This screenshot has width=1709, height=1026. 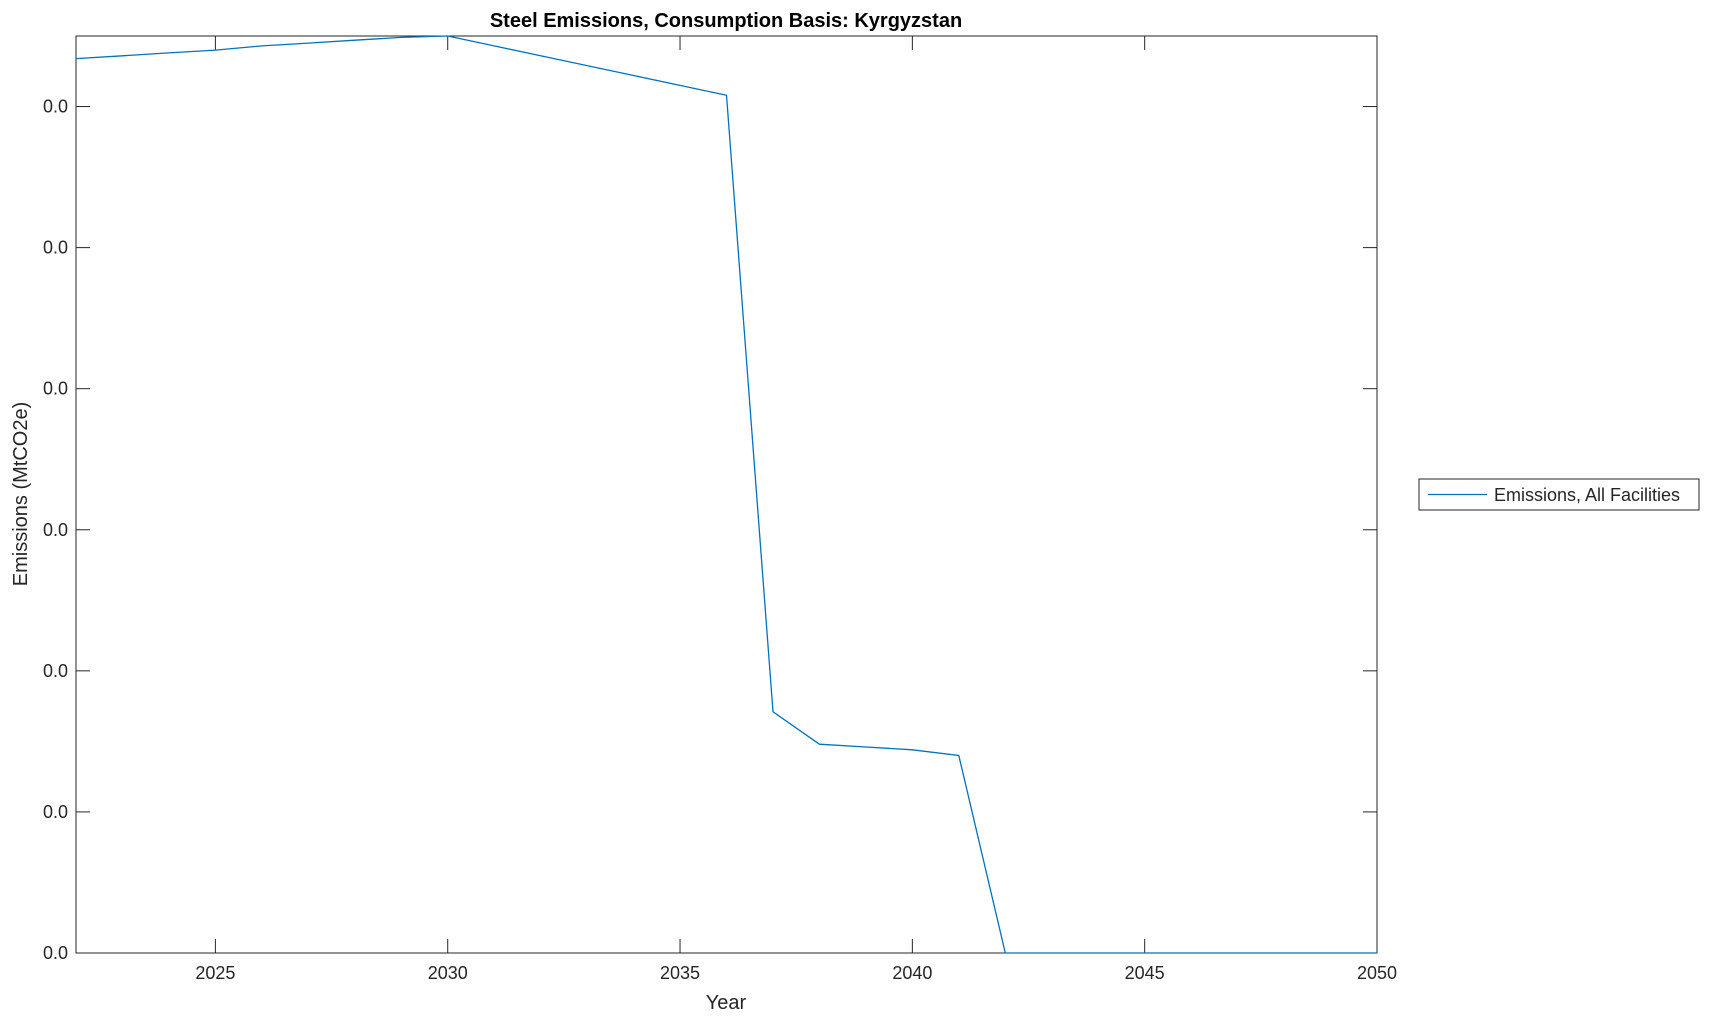 What do you see at coordinates (912, 973) in the screenshot?
I see `x-tick-label: 2040` at bounding box center [912, 973].